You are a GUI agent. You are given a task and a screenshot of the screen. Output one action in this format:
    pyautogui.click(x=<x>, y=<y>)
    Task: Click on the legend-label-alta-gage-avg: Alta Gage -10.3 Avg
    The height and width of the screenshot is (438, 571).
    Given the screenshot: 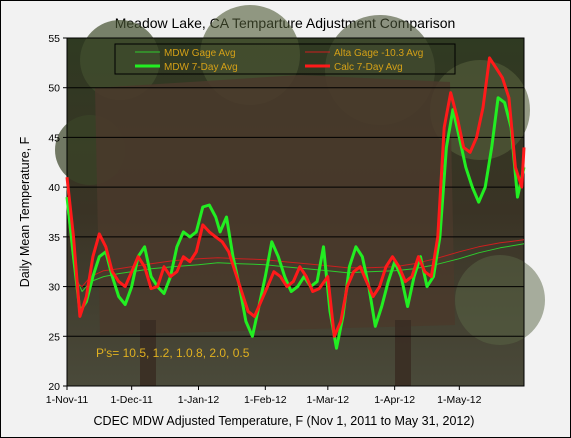 What is the action you would take?
    pyautogui.click(x=378, y=53)
    